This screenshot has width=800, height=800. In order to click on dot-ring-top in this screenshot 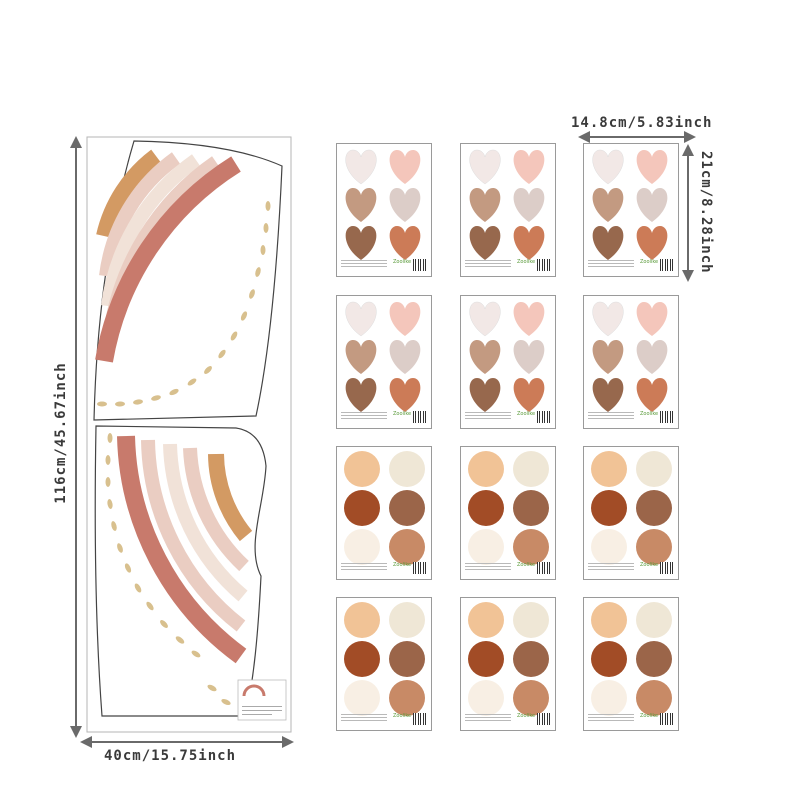, I will do `click(184, 304)`.